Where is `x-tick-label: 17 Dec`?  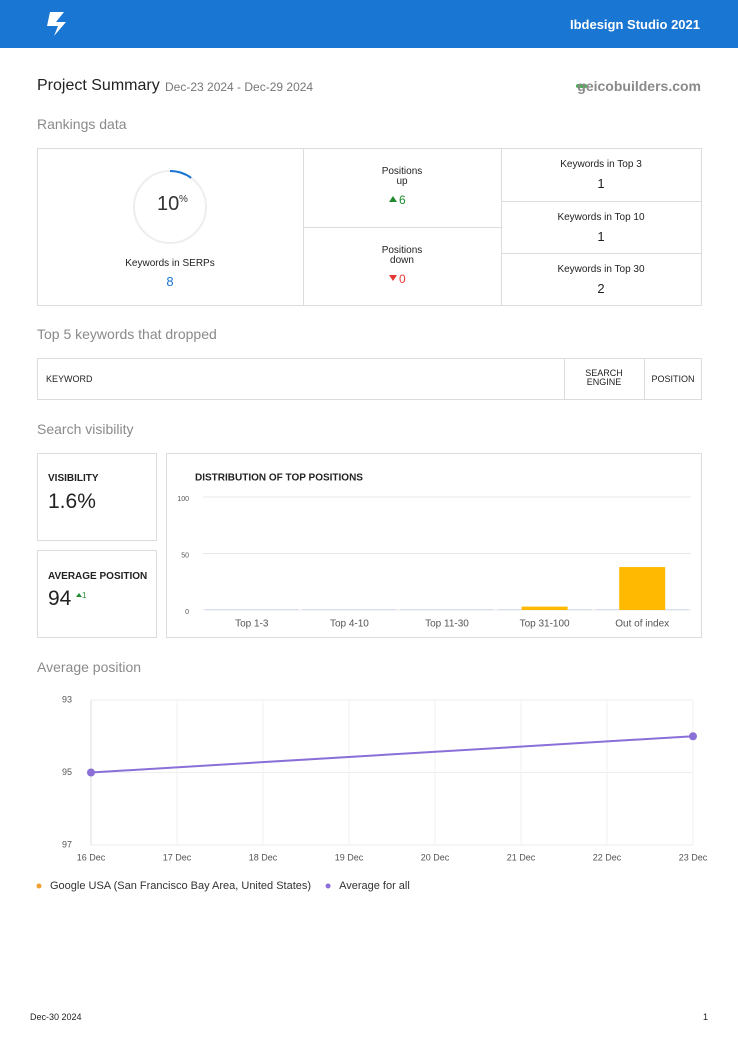 x-tick-label: 17 Dec is located at coordinates (177, 857).